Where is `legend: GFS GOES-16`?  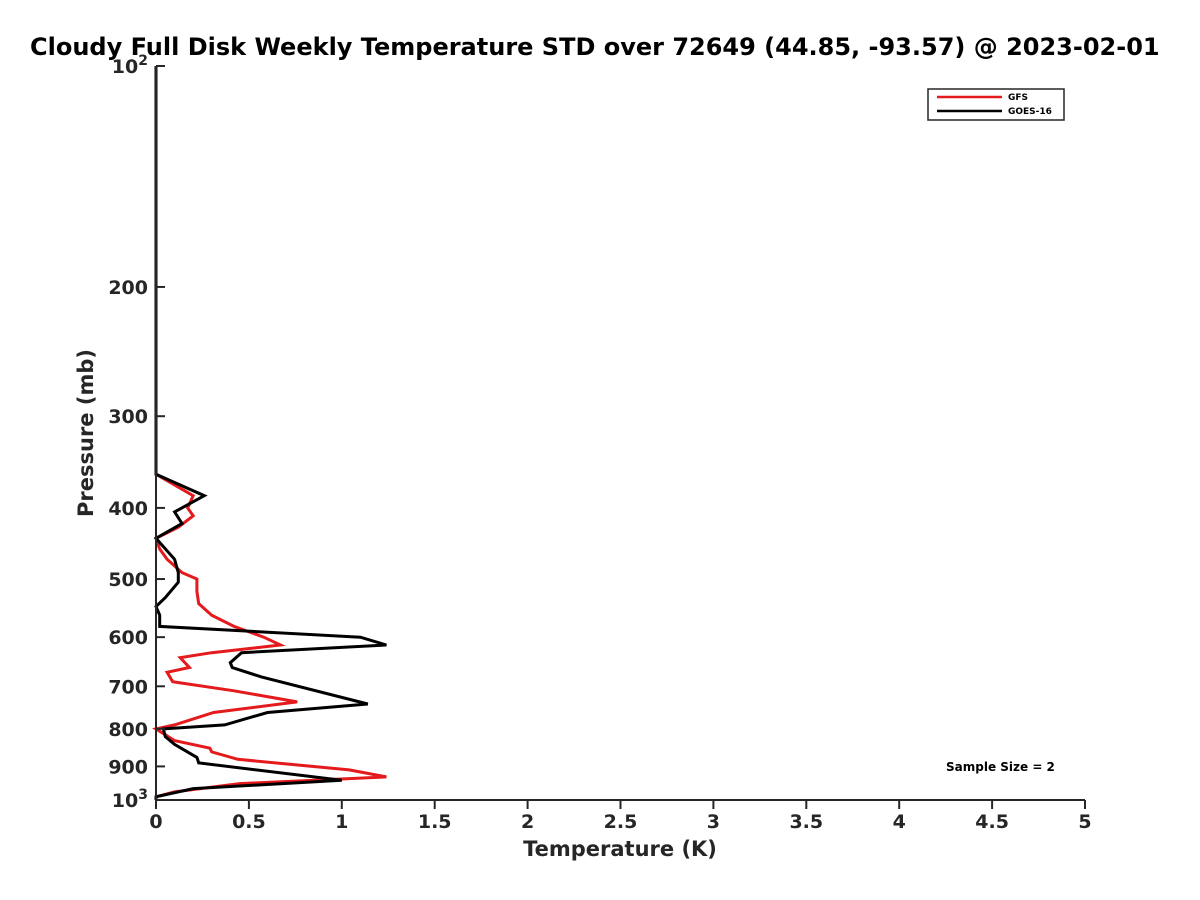
legend: GFS GOES-16 is located at coordinates (996, 104).